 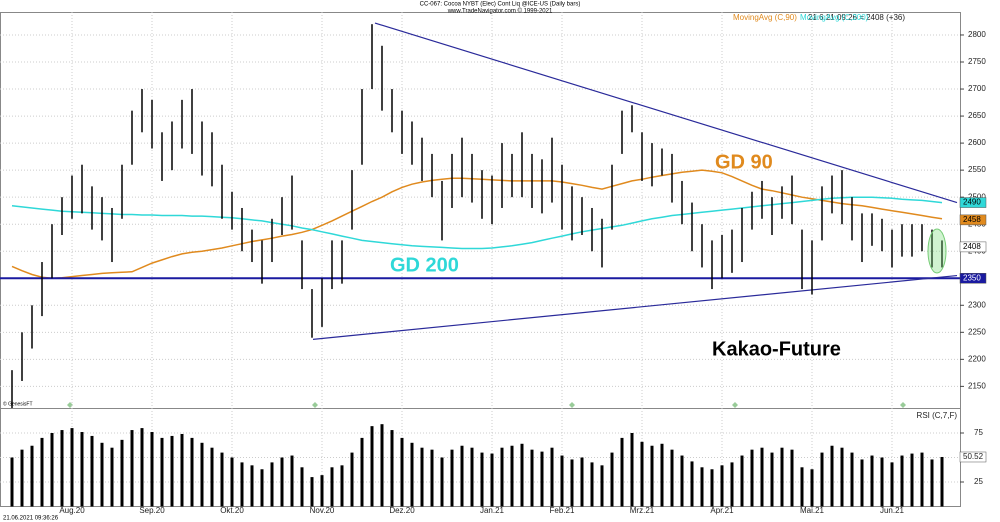 What do you see at coordinates (776, 349) in the screenshot?
I see `annotation: Kakao-Future` at bounding box center [776, 349].